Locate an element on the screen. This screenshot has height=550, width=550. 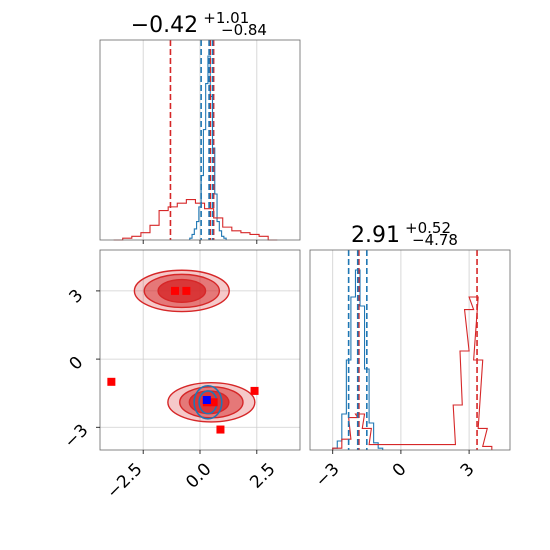
title-param2: 2.91 +0.52 is located at coordinates (401, 233).